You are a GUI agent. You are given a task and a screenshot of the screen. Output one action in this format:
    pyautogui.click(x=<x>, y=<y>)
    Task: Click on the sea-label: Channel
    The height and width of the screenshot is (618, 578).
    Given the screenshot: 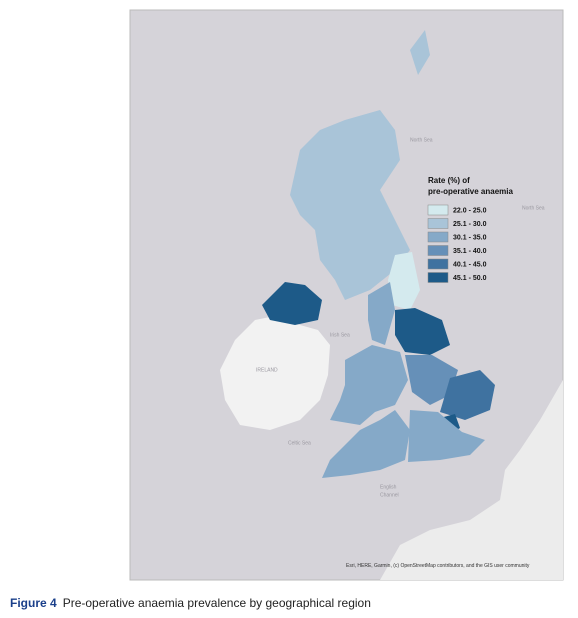 What is the action you would take?
    pyautogui.click(x=389, y=495)
    